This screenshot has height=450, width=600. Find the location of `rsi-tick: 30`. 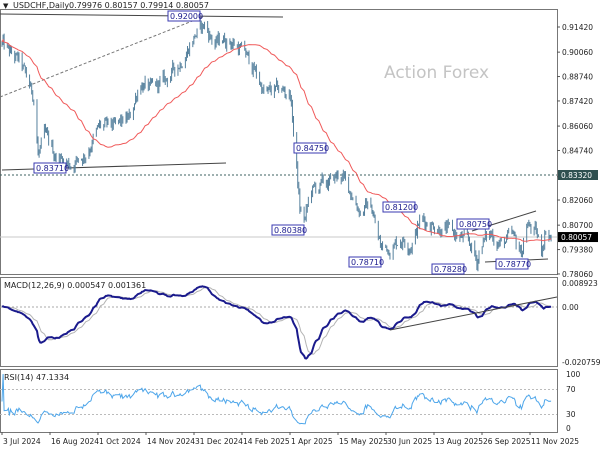

rsi-tick: 30 is located at coordinates (571, 414).